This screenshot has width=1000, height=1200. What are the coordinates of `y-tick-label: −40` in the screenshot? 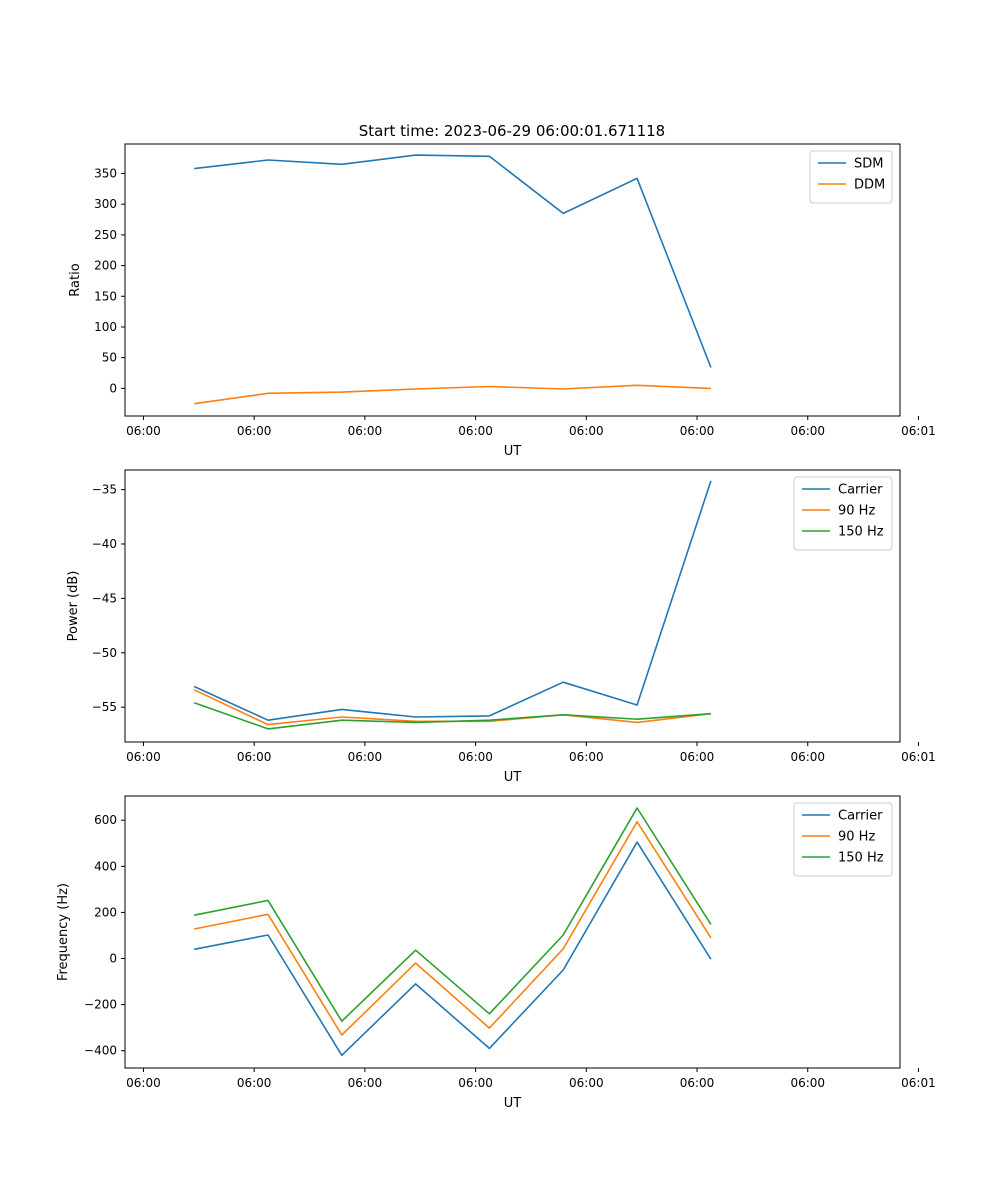 It's located at (104, 544).